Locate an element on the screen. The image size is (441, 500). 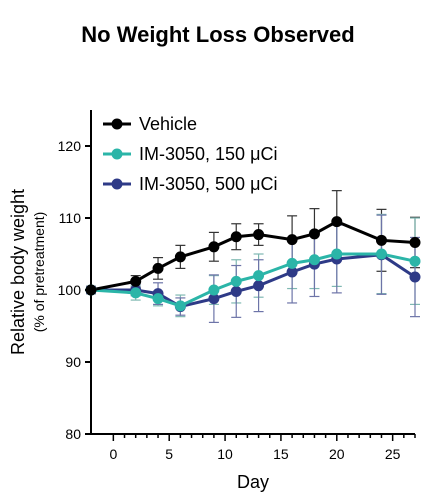
y-axis-sublabel: (% of pretreatment) is located at coordinates (39, 272).